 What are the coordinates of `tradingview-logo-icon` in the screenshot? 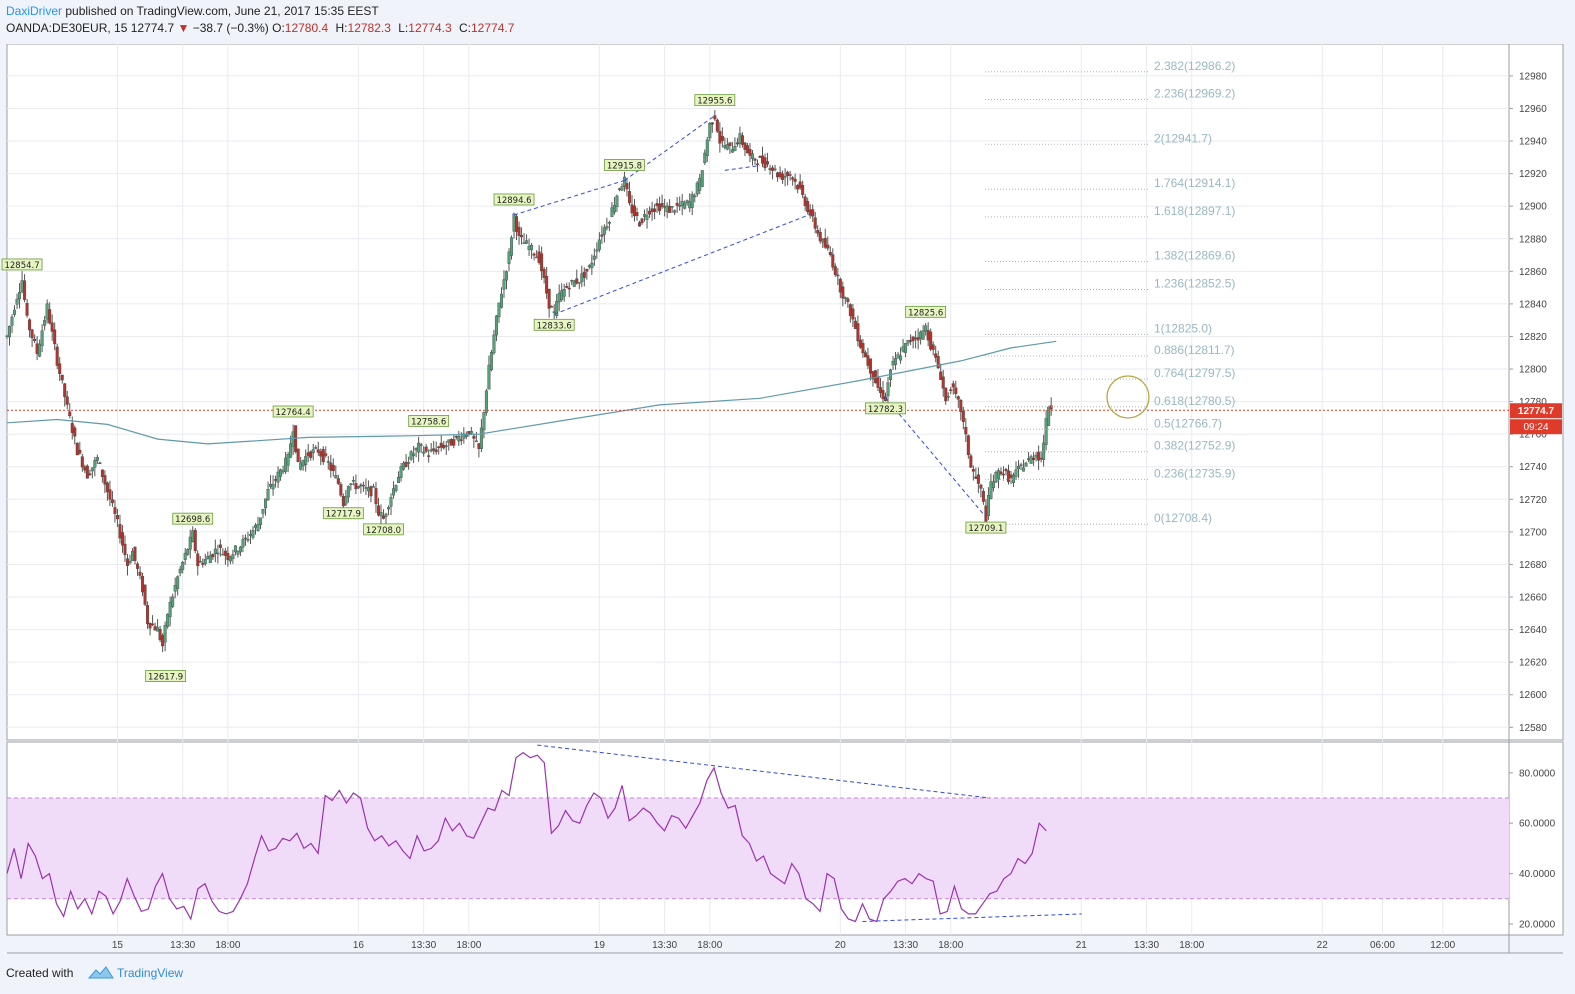 It's located at (101, 973).